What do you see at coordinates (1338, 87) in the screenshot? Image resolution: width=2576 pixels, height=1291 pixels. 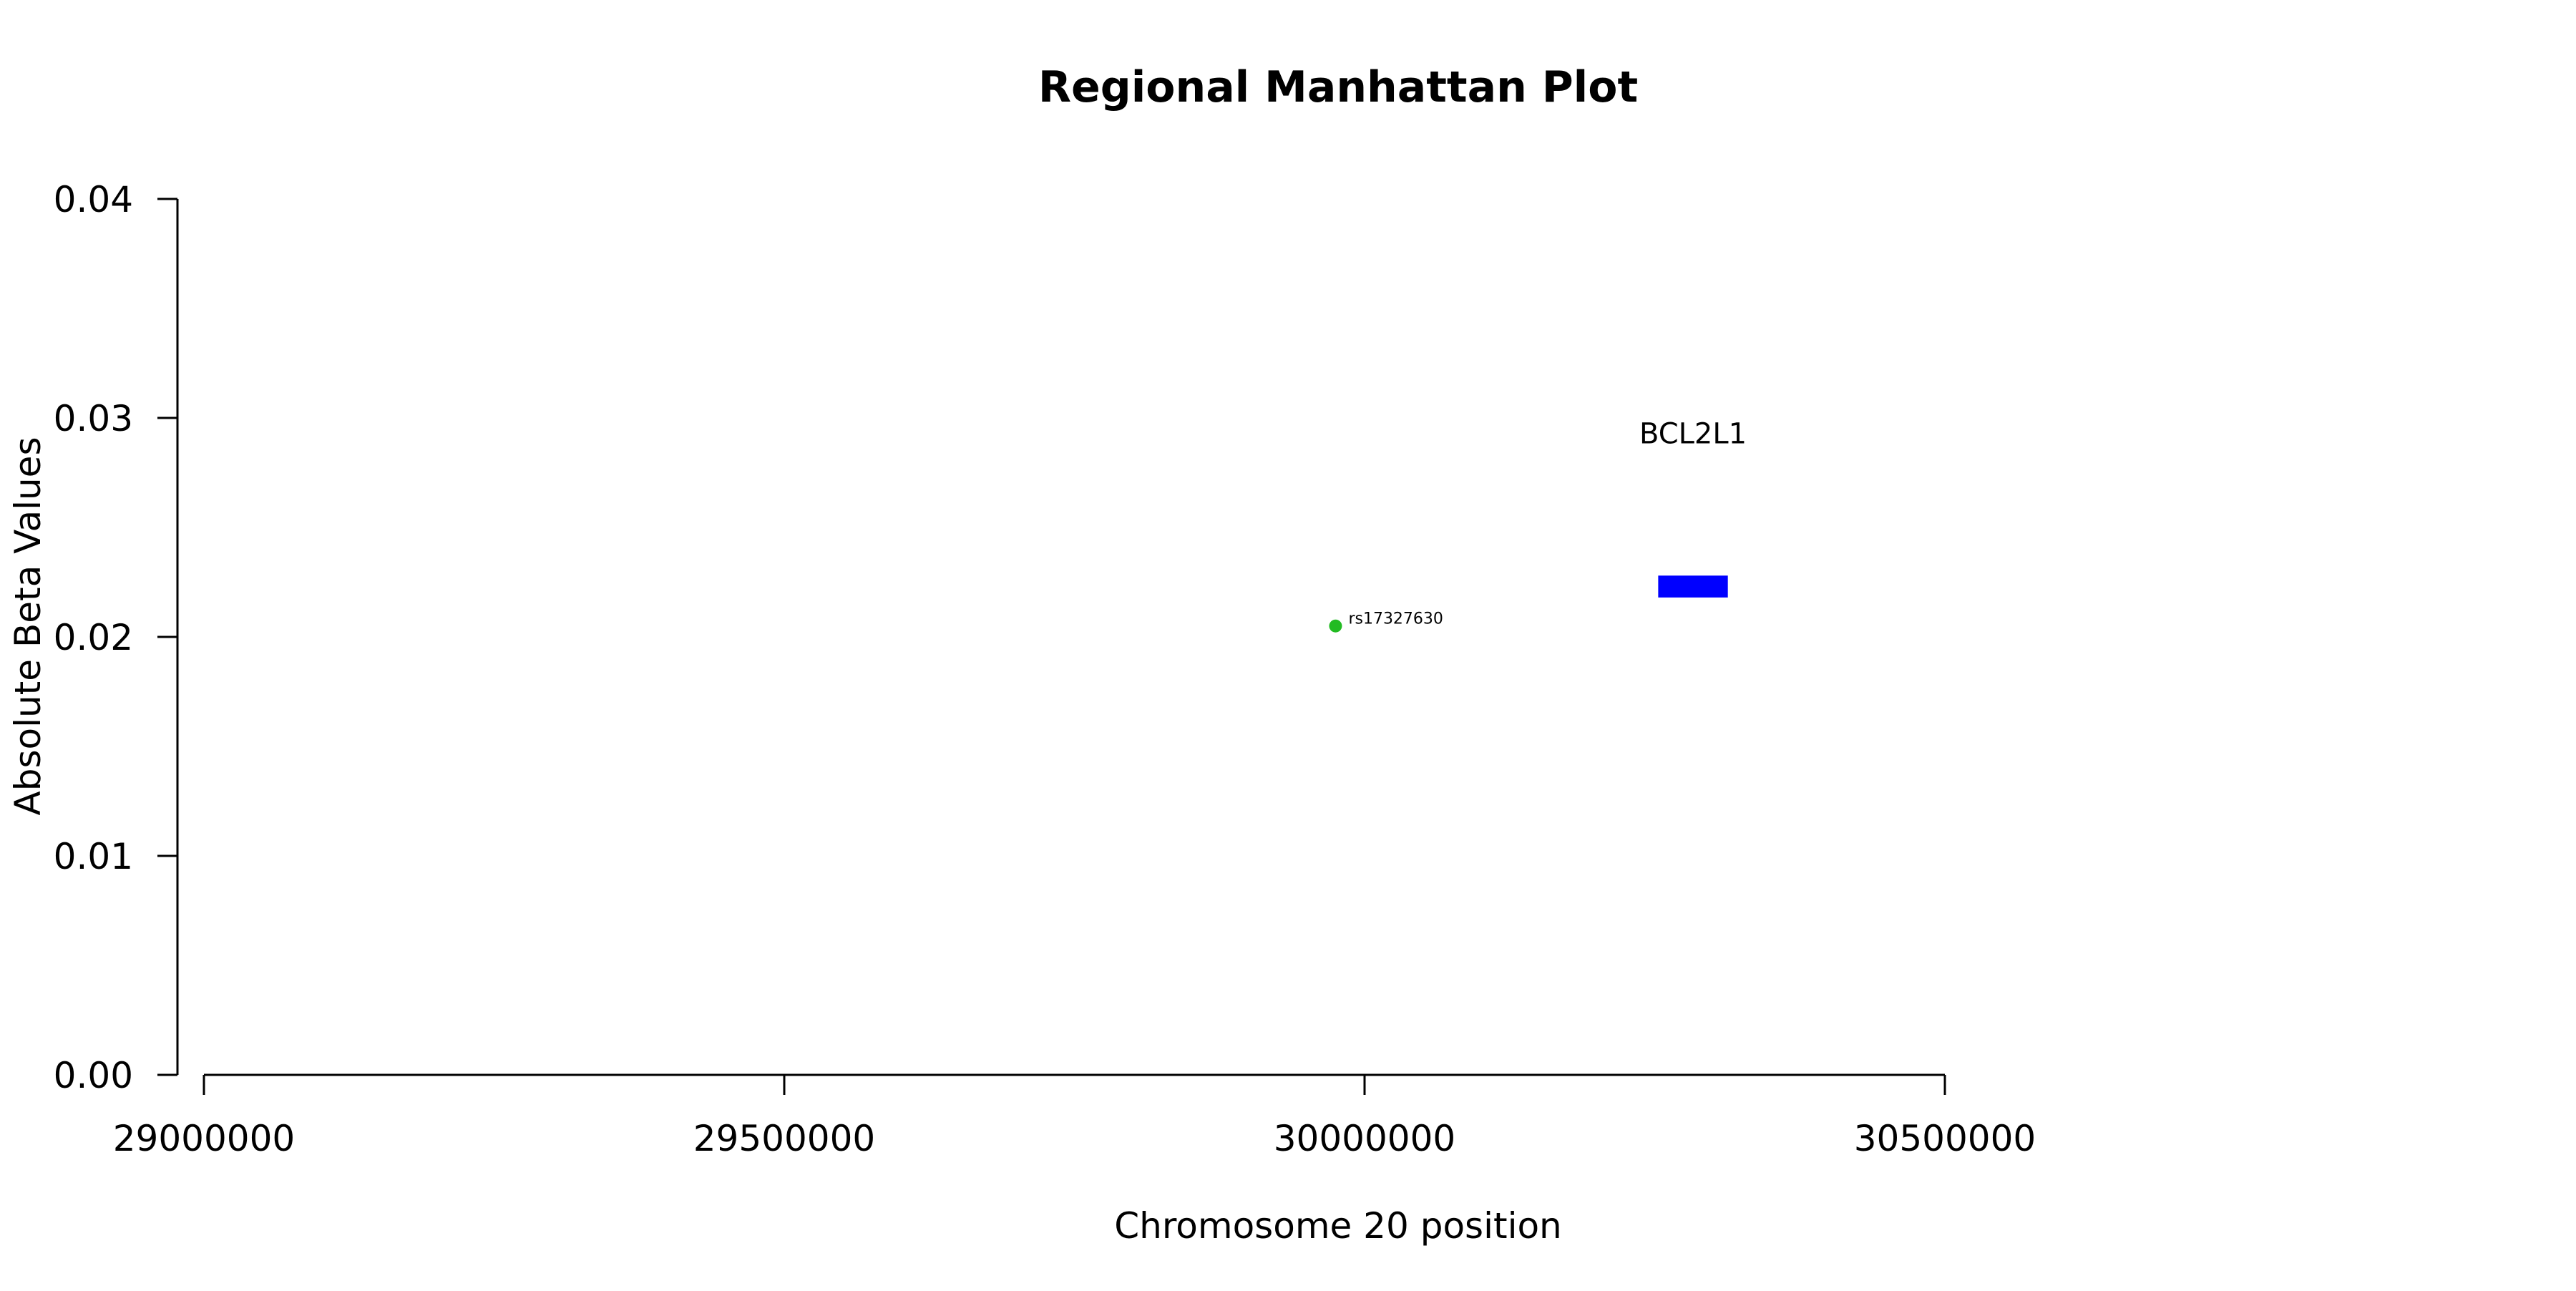 I see `chart-title: Regional Manhattan Plot` at bounding box center [1338, 87].